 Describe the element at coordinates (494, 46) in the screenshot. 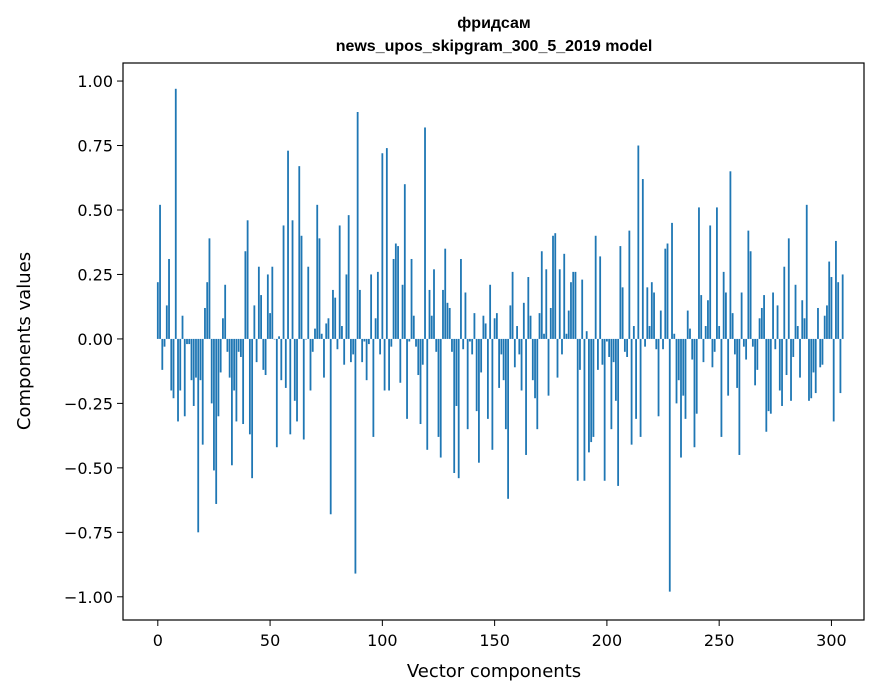

I see `chart-subtitle: news_upos_skipgram_300_5_2019 model` at that location.